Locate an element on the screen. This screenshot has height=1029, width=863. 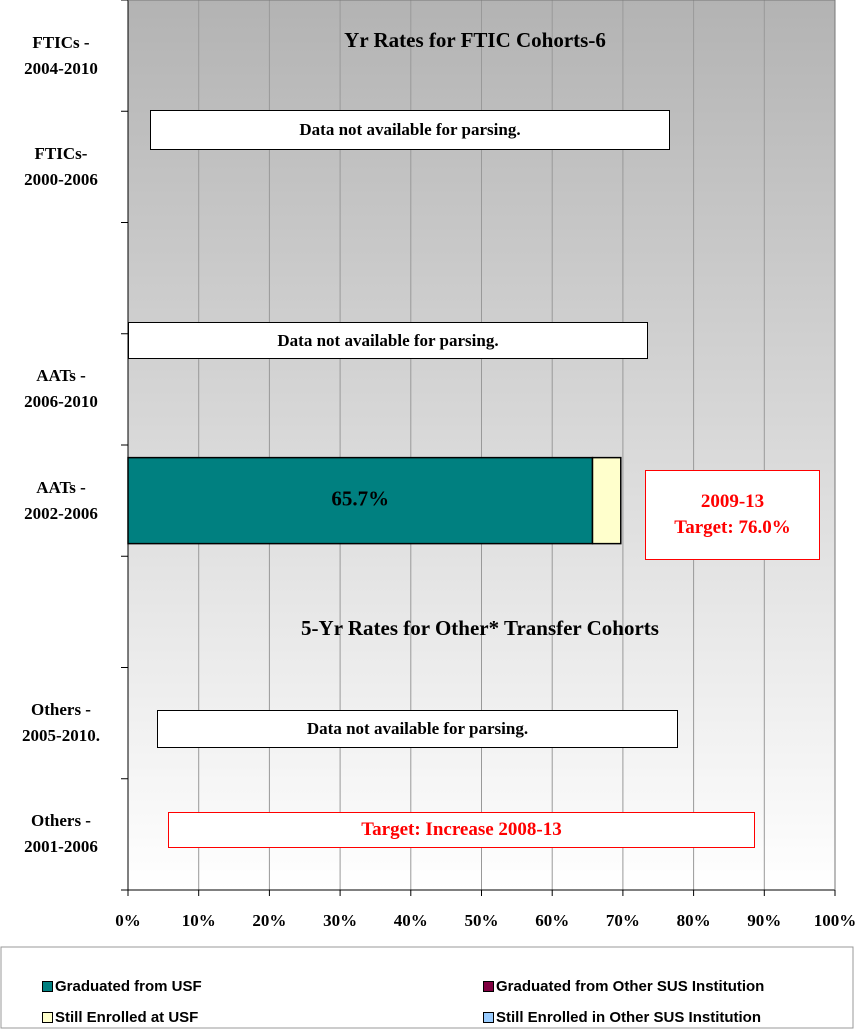
section-title: Yr Rates for FTIC Cohorts-6 is located at coordinates (475, 40).